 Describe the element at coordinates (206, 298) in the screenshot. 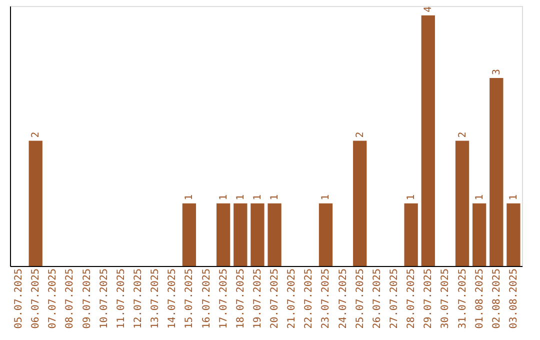

I see `x-tick-label: 16.07.2025` at that location.